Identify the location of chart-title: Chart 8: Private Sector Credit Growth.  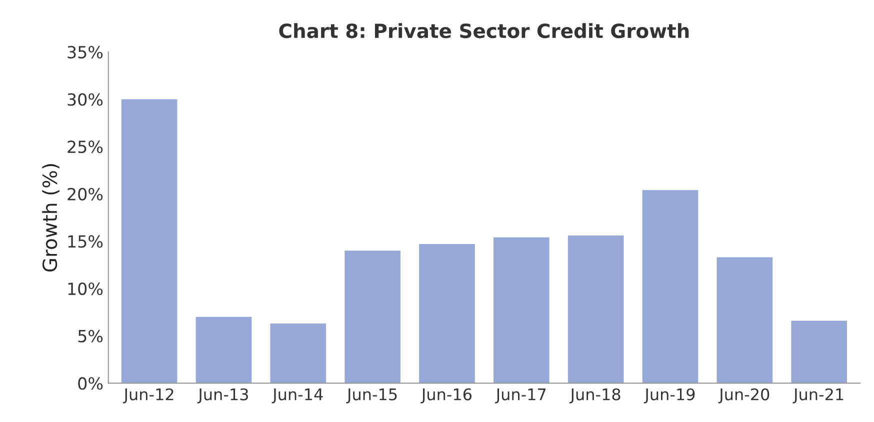
(484, 30).